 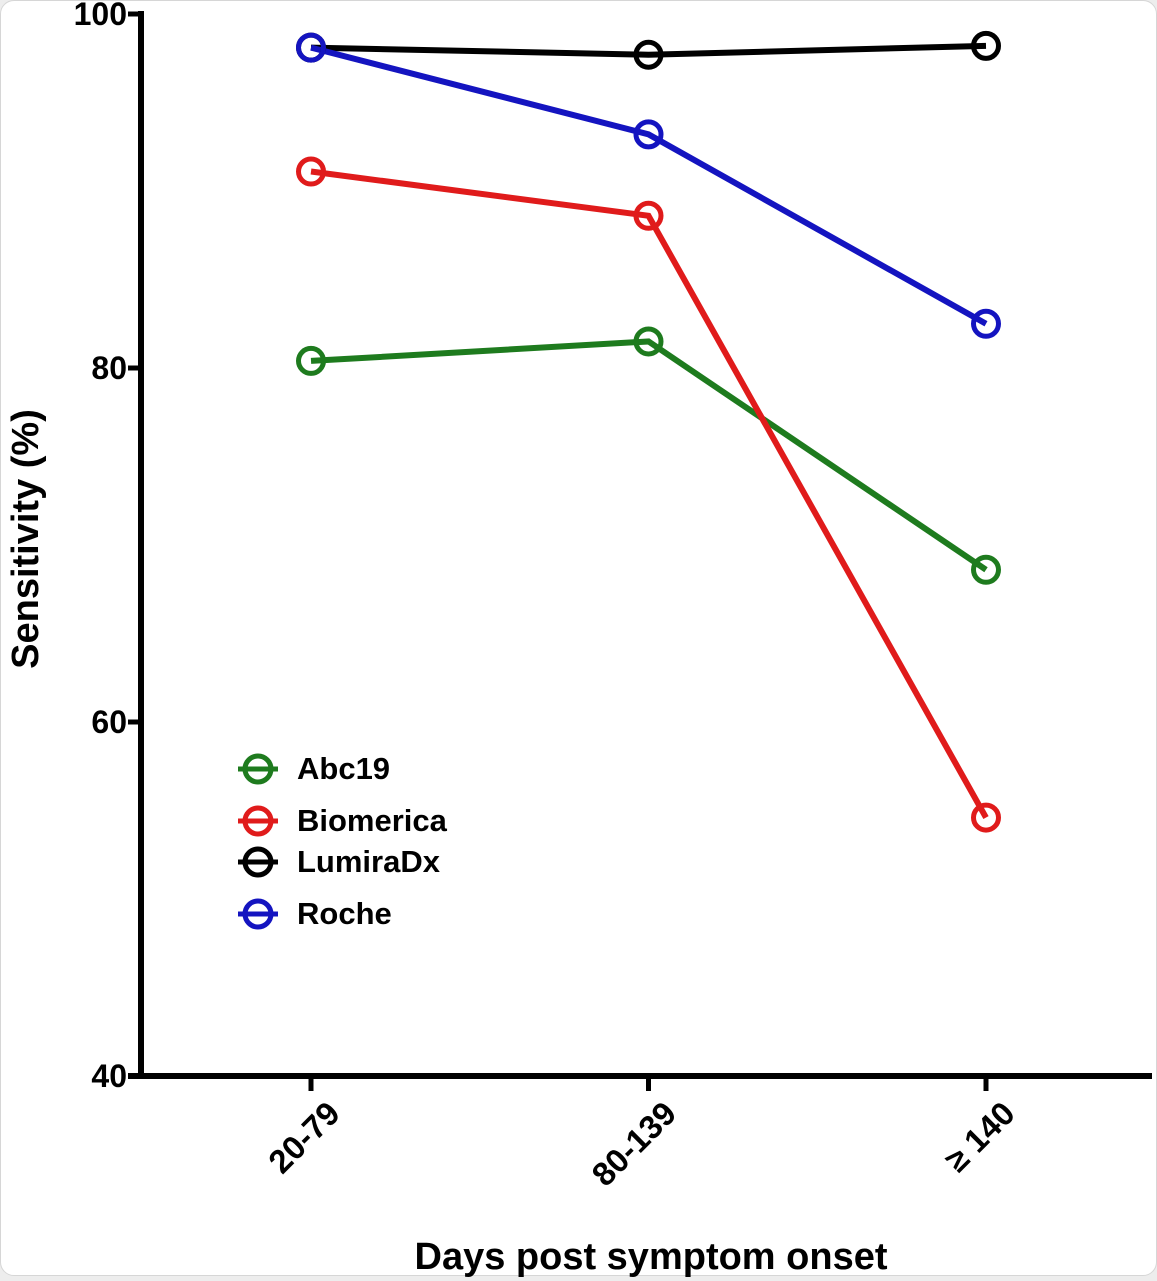 What do you see at coordinates (109, 368) in the screenshot?
I see `y-tick-label-80: 80` at bounding box center [109, 368].